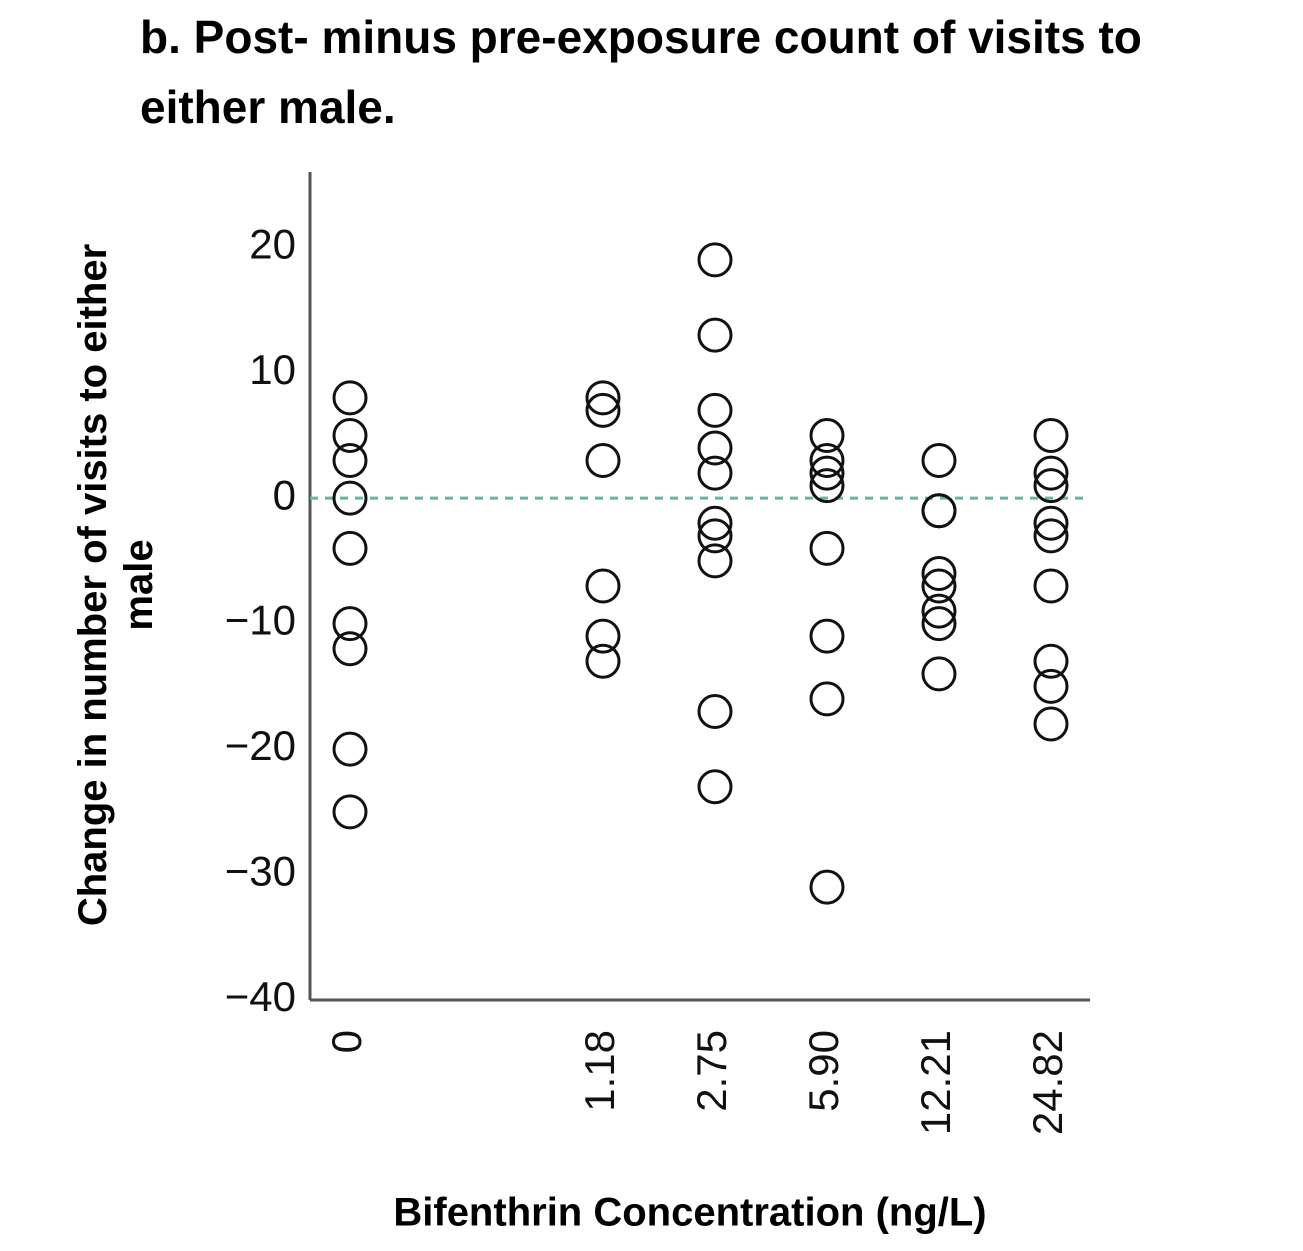  Describe the element at coordinates (1047, 1082) in the screenshot. I see `x-tick-label: 24.82` at that location.